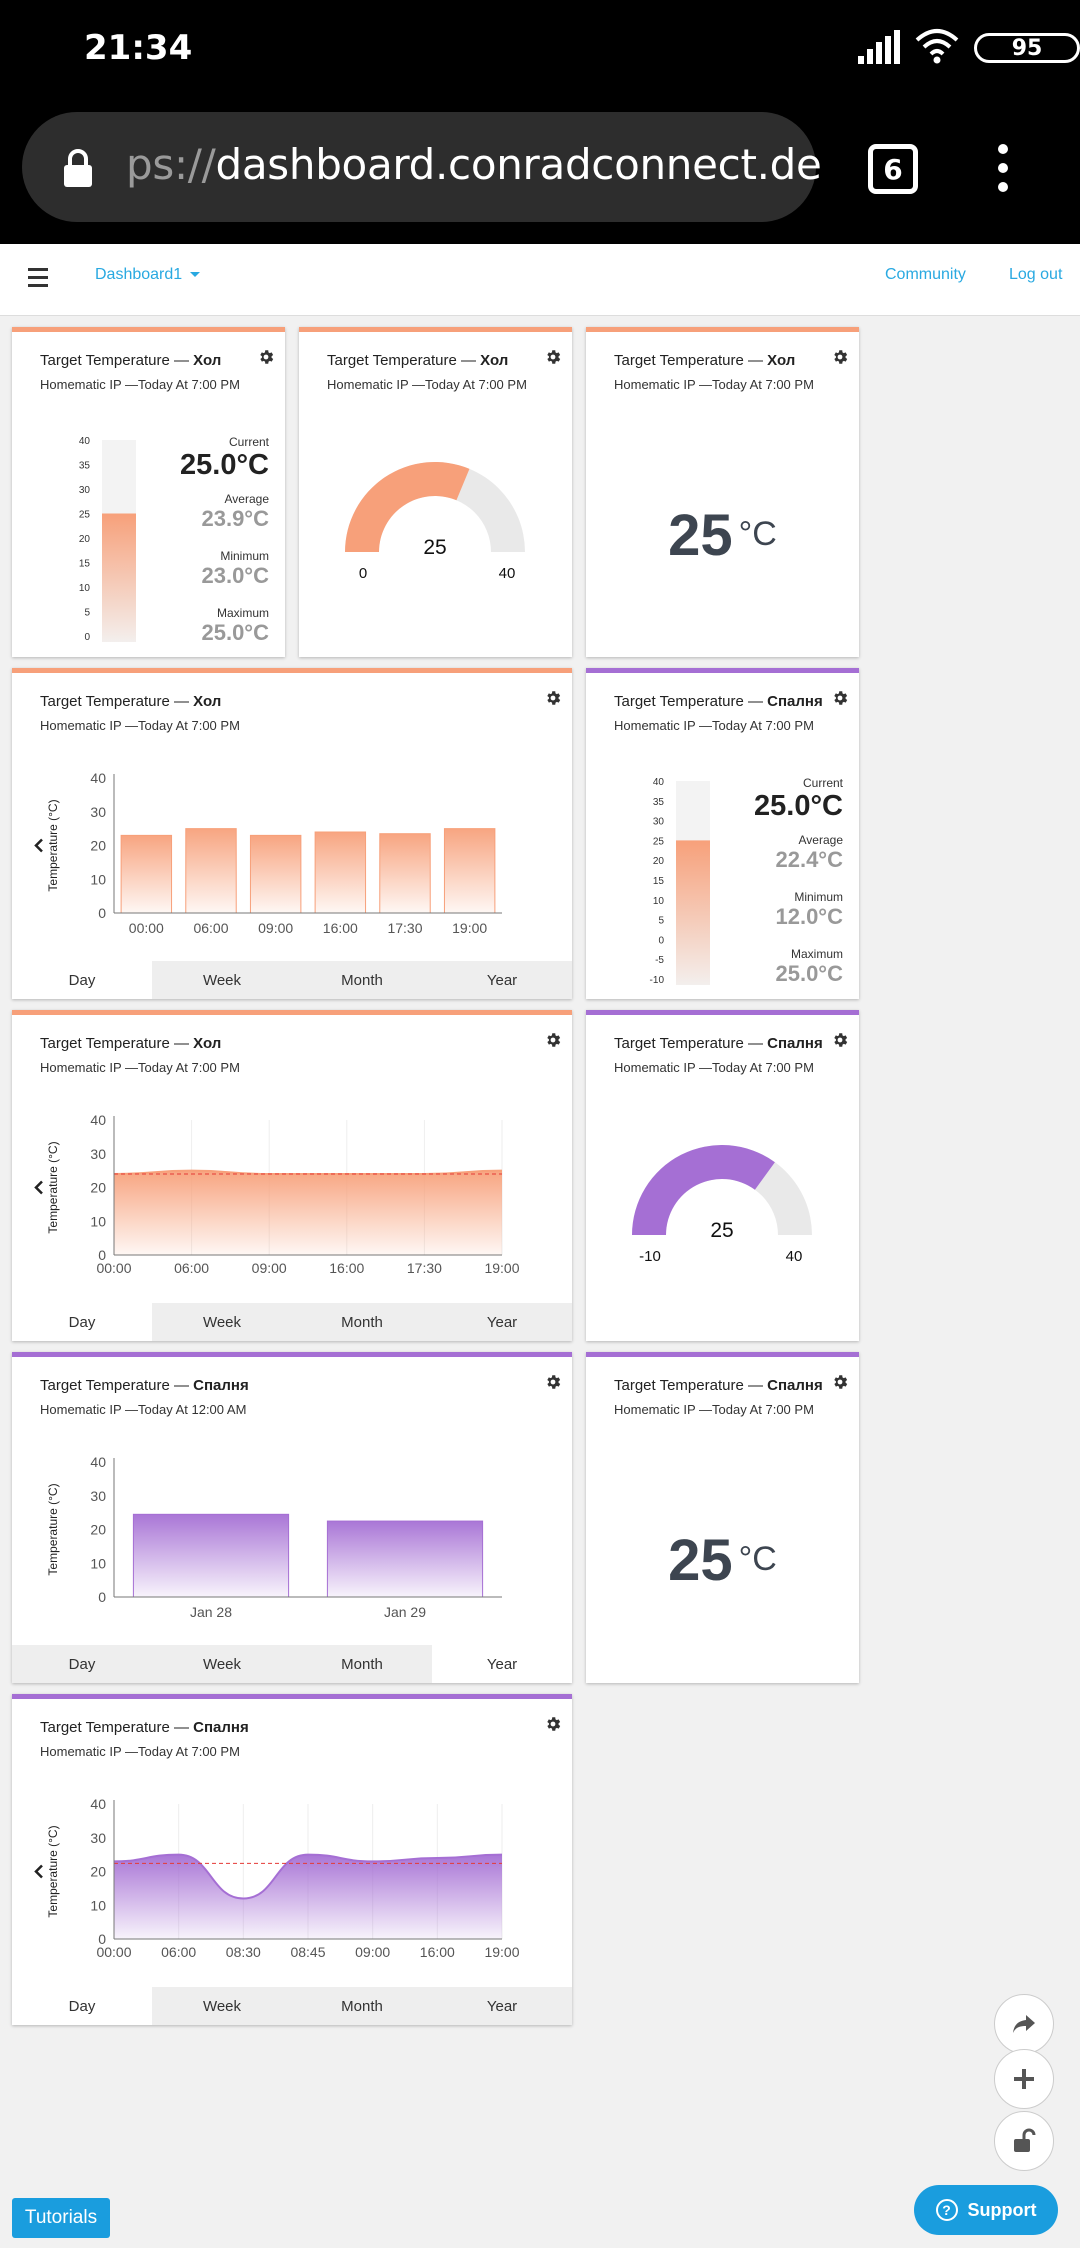  Describe the element at coordinates (138, 48) in the screenshot. I see `clock: 21:34` at that location.